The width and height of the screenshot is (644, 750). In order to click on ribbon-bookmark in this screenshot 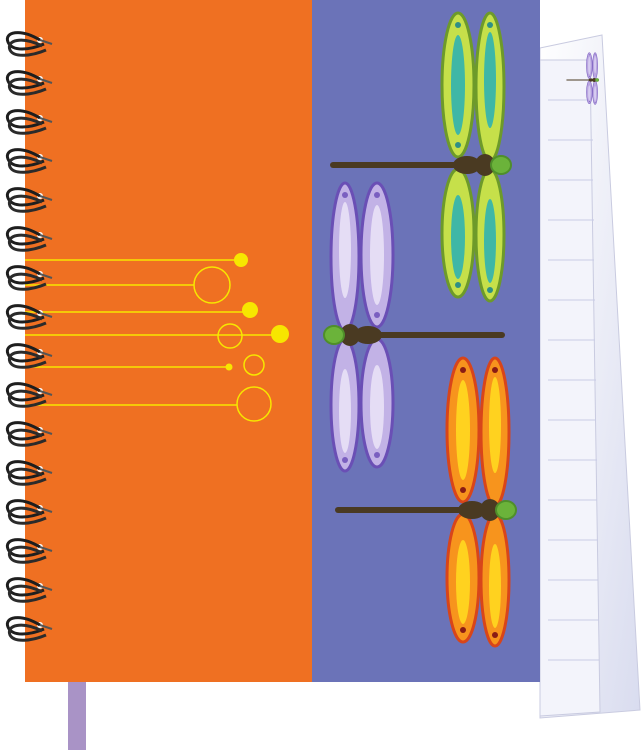, I will do `click(77, 713)`.